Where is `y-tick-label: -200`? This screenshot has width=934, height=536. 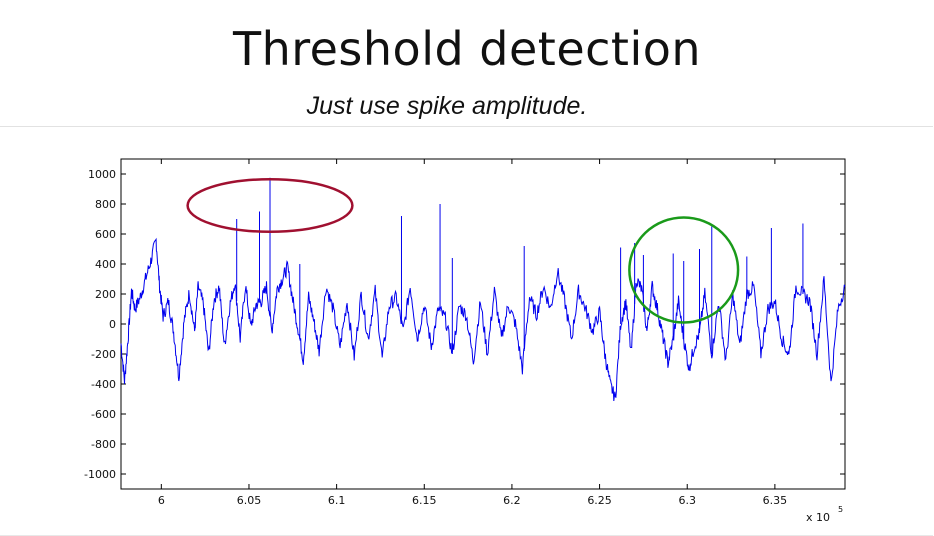 y-tick-label: -200 is located at coordinates (103, 354).